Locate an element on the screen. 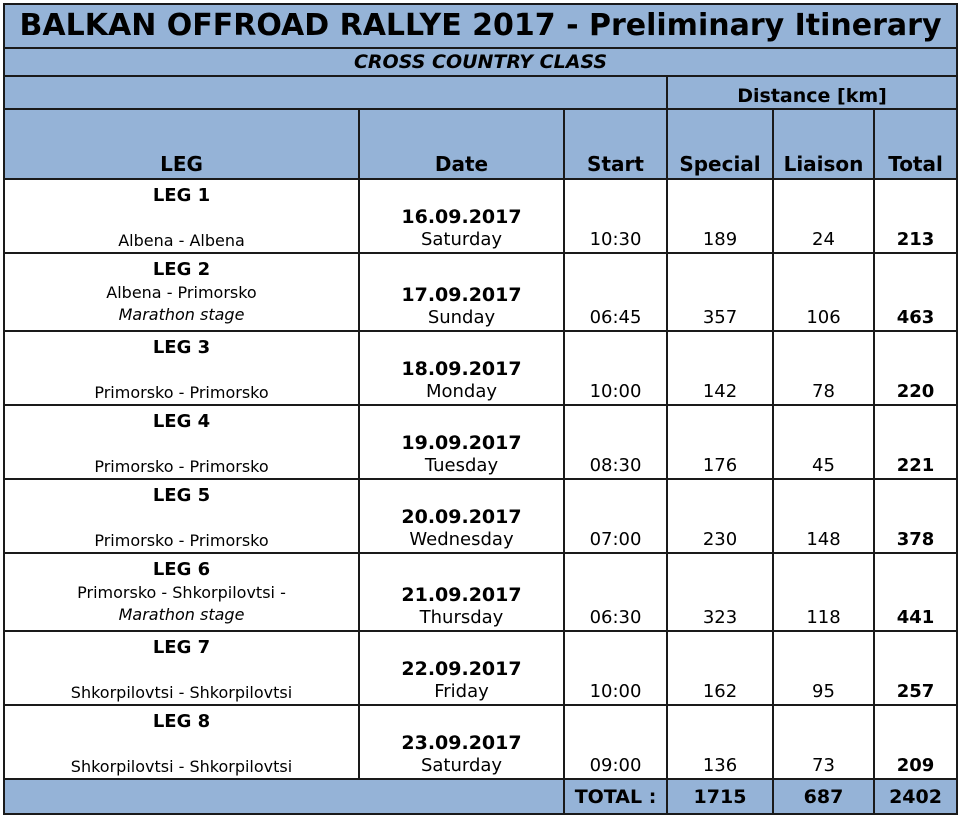 This screenshot has height=815, width=960. liaison-km: 24 is located at coordinates (823, 216).